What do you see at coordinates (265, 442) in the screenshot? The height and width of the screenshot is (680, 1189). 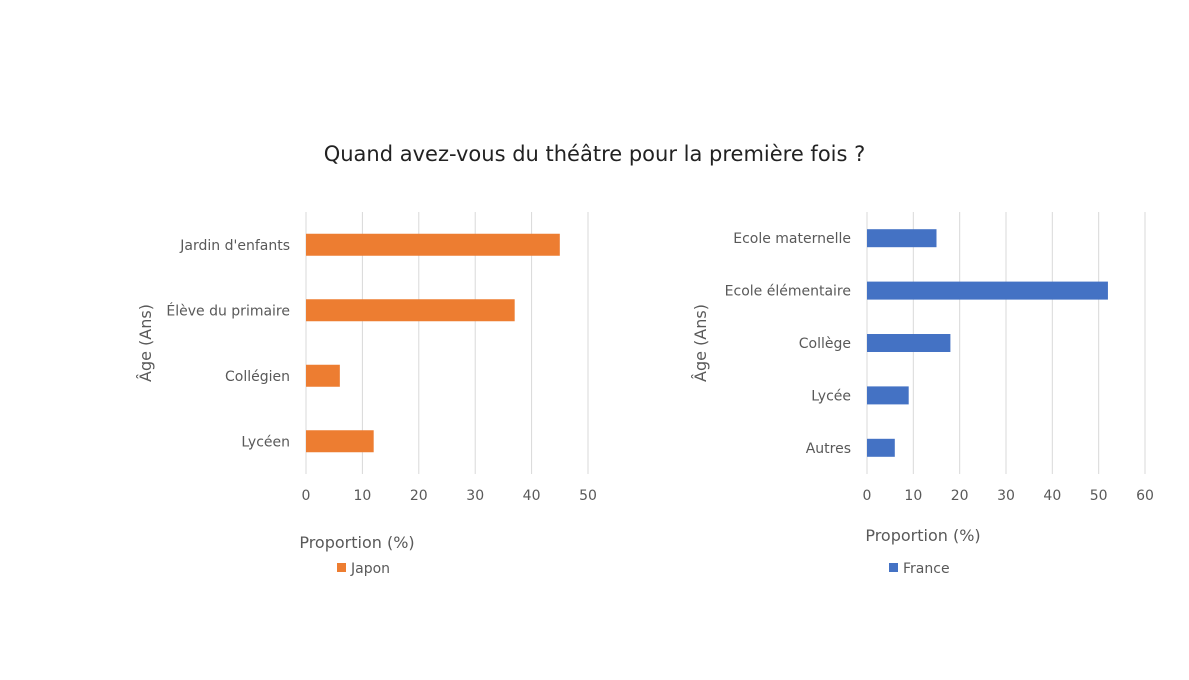 I see `category-label: Lycéen` at bounding box center [265, 442].